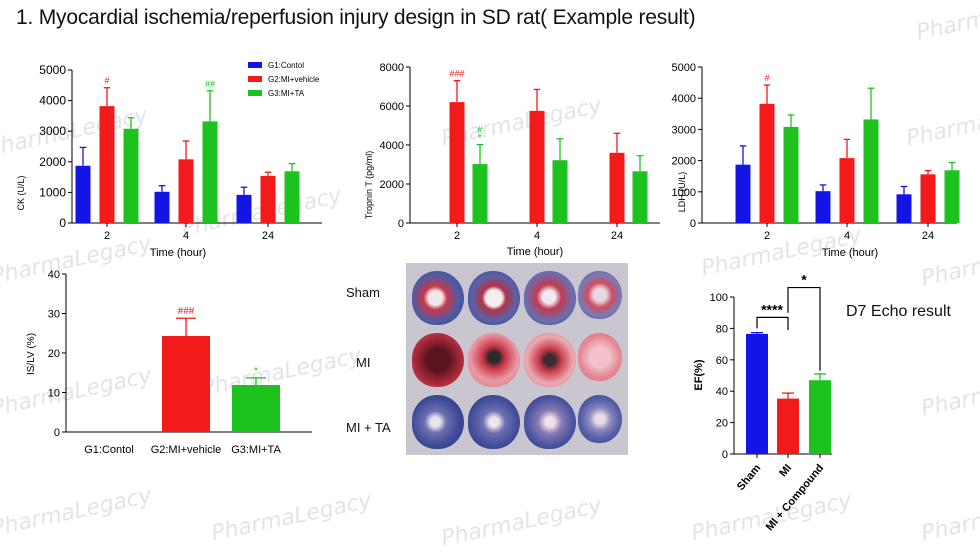  What do you see at coordinates (722, 424) in the screenshot?
I see `y-tick-label: 20` at bounding box center [722, 424].